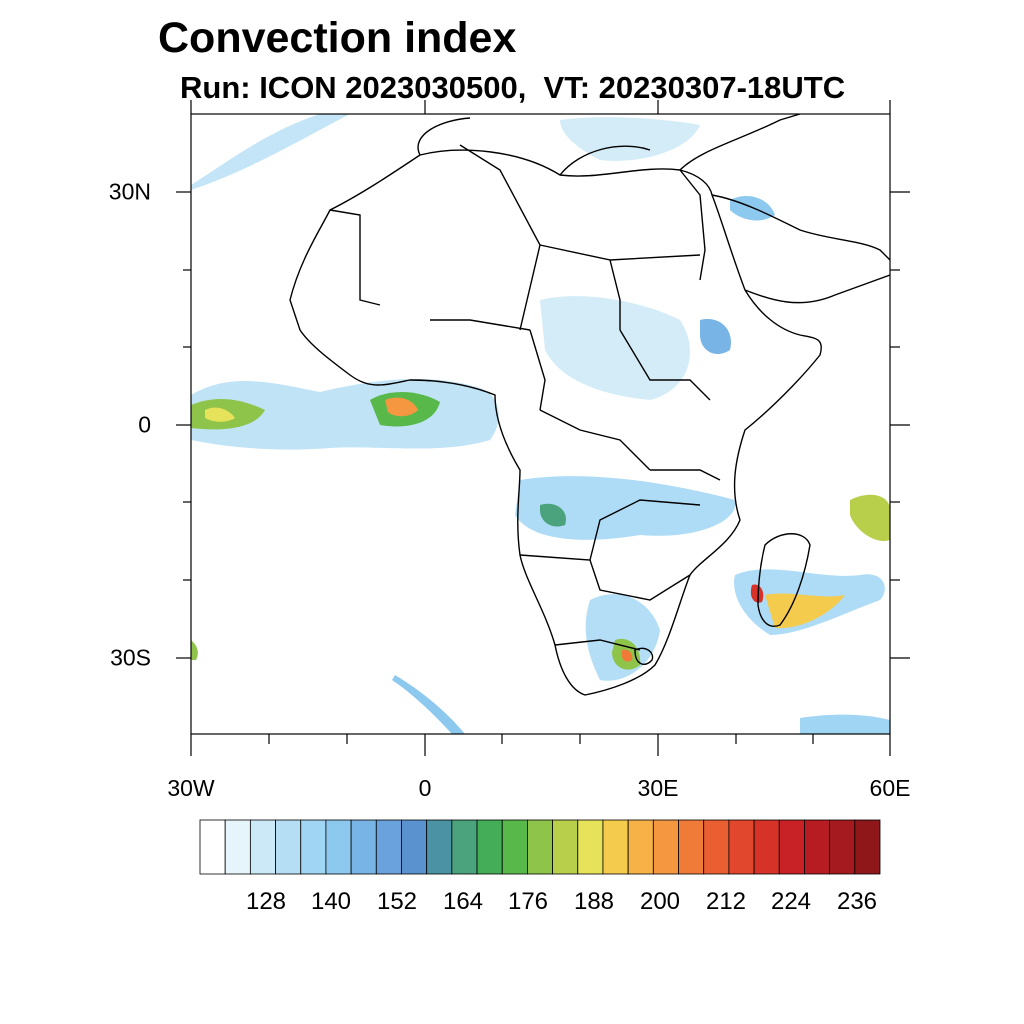 The height and width of the screenshot is (1024, 1024). Describe the element at coordinates (513, 87) in the screenshot. I see `map-subtitle: Run: ICON 2023030500, VT: 20230307-18UTC` at that location.